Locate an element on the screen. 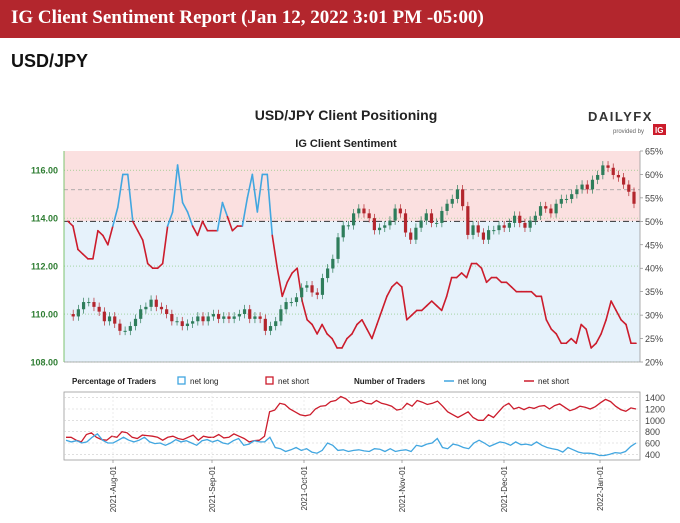  percent-tick-label: 55% is located at coordinates (654, 198).